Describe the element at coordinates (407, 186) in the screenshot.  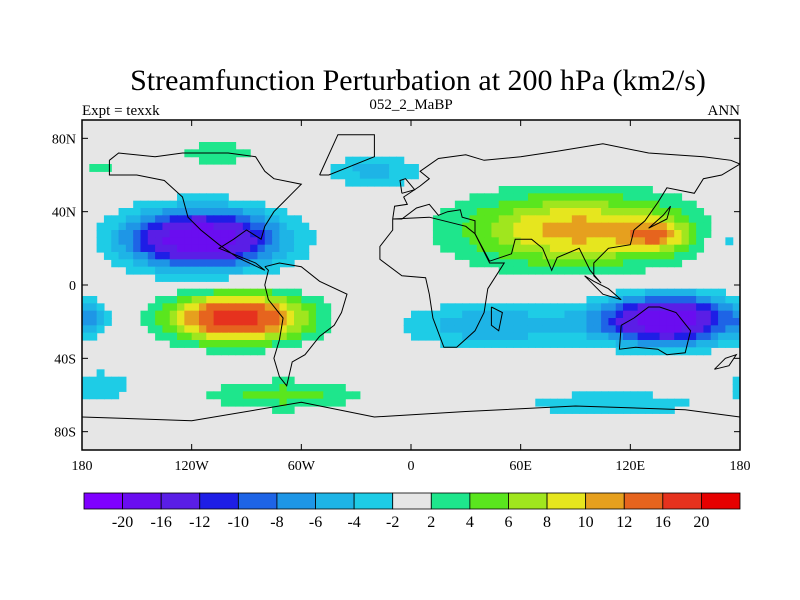
I see `coastline` at that location.